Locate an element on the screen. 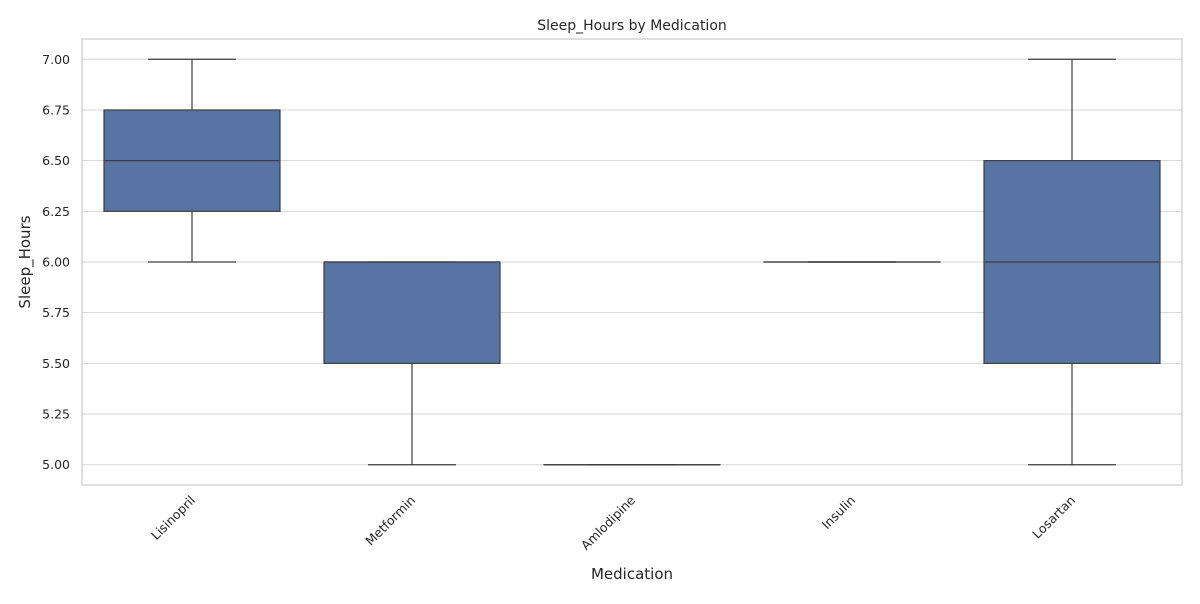  y-tick-label: 6.00 is located at coordinates (56, 262).